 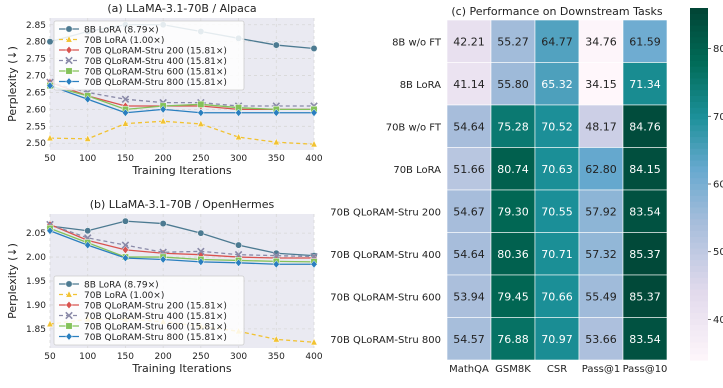 What do you see at coordinates (469, 339) in the screenshot?
I see `heatmap-cell-value: 54.57` at bounding box center [469, 339].